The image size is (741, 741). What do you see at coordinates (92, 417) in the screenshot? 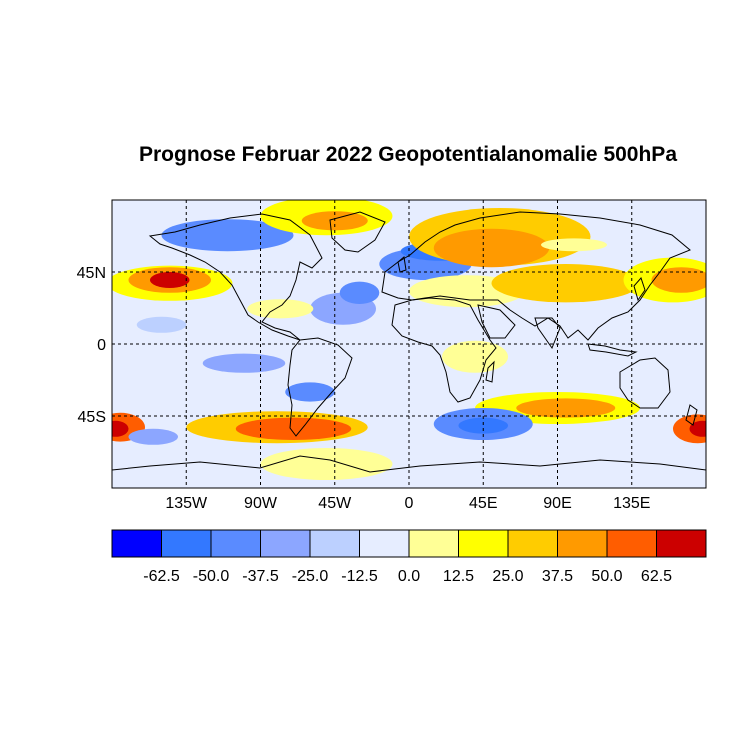
I see `lat-tick-label: 45S` at bounding box center [92, 417].